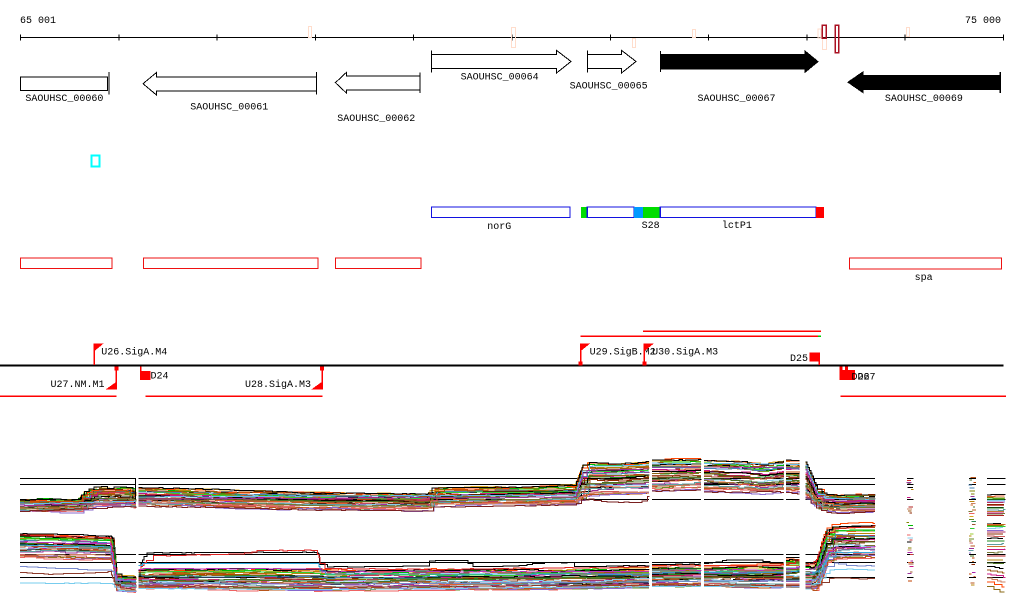 The image size is (1024, 611). I want to click on svg-text: SAOUHSC_00064, so click(500, 78).